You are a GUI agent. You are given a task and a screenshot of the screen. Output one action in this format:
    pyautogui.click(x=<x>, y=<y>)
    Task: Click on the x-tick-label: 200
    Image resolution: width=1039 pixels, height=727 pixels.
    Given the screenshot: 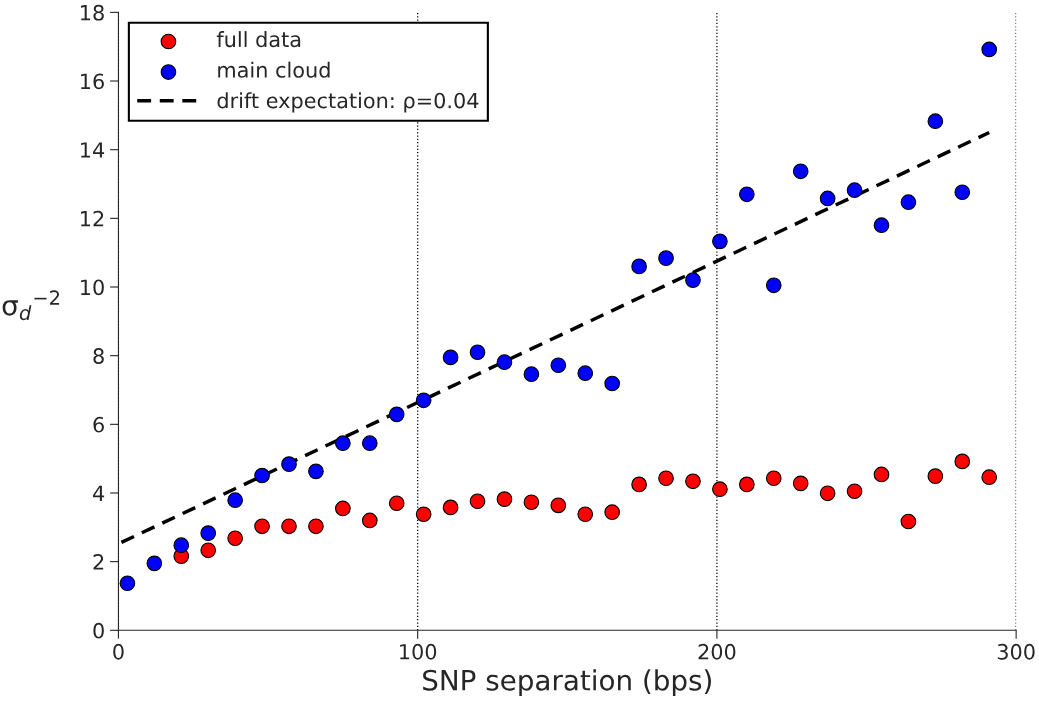 What is the action you would take?
    pyautogui.click(x=717, y=651)
    